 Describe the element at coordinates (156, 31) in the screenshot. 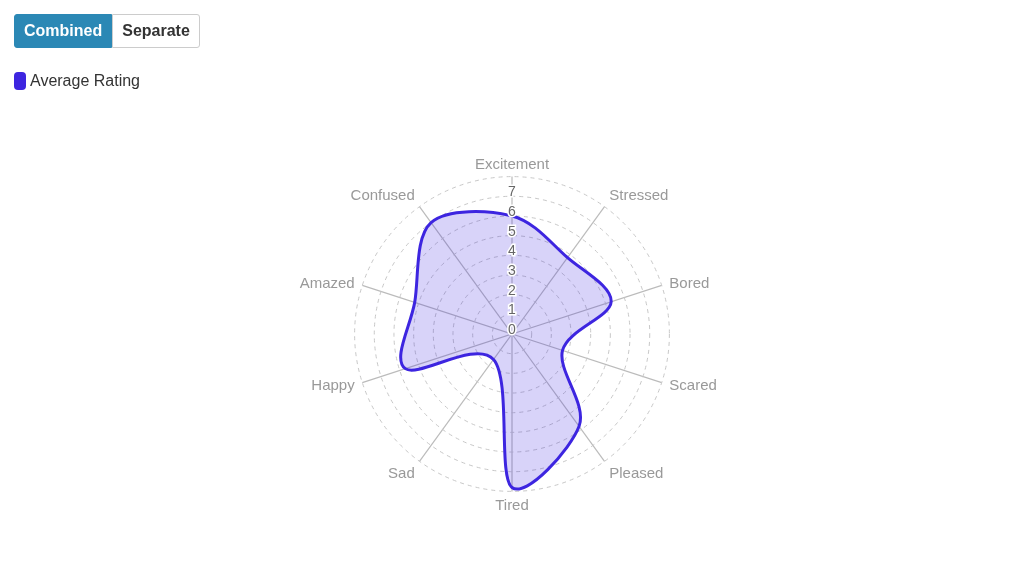

I see `toggle-button: Separate` at that location.